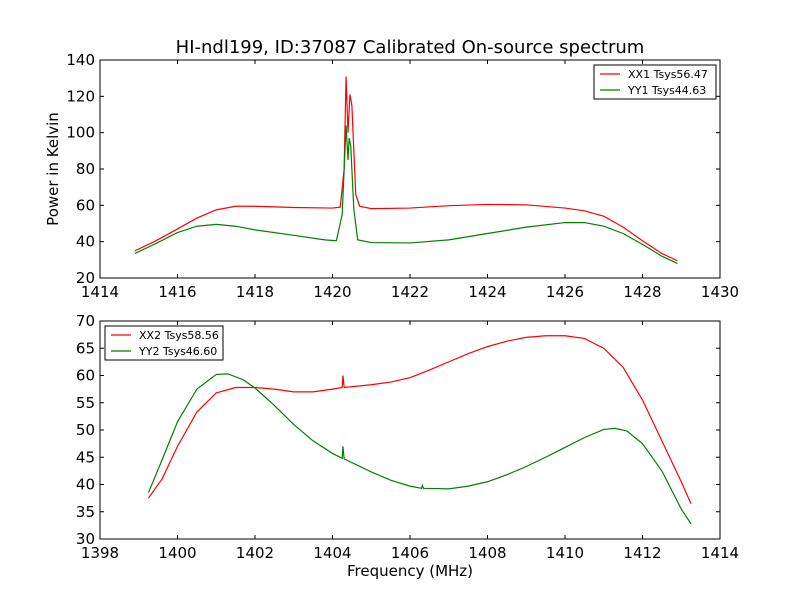 The height and width of the screenshot is (604, 800). I want to click on y-tick-label: 20, so click(85, 278).